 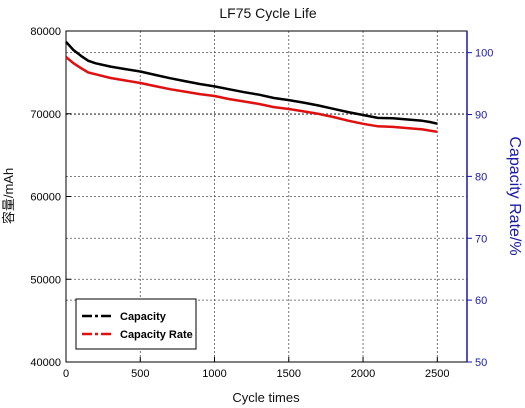 What do you see at coordinates (45, 115) in the screenshot?
I see `y-tick-label: 70000` at bounding box center [45, 115].